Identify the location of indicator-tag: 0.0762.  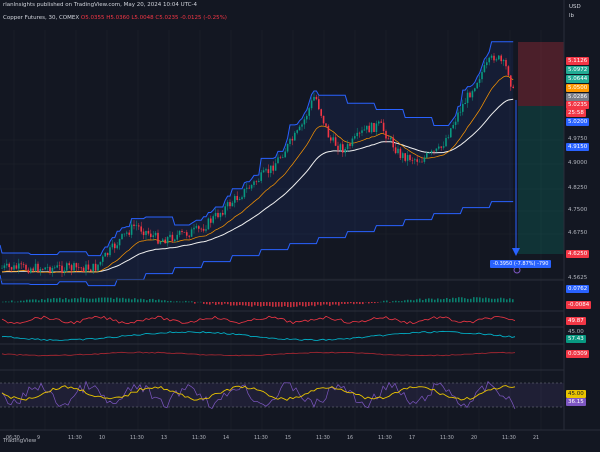
(578, 289).